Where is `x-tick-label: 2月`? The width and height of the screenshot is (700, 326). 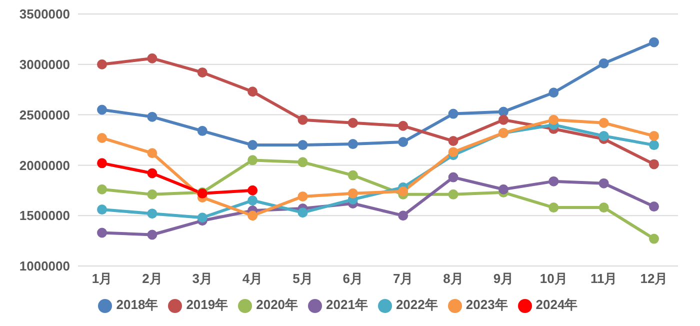
x-tick-label: 2月 is located at coordinates (152, 278).